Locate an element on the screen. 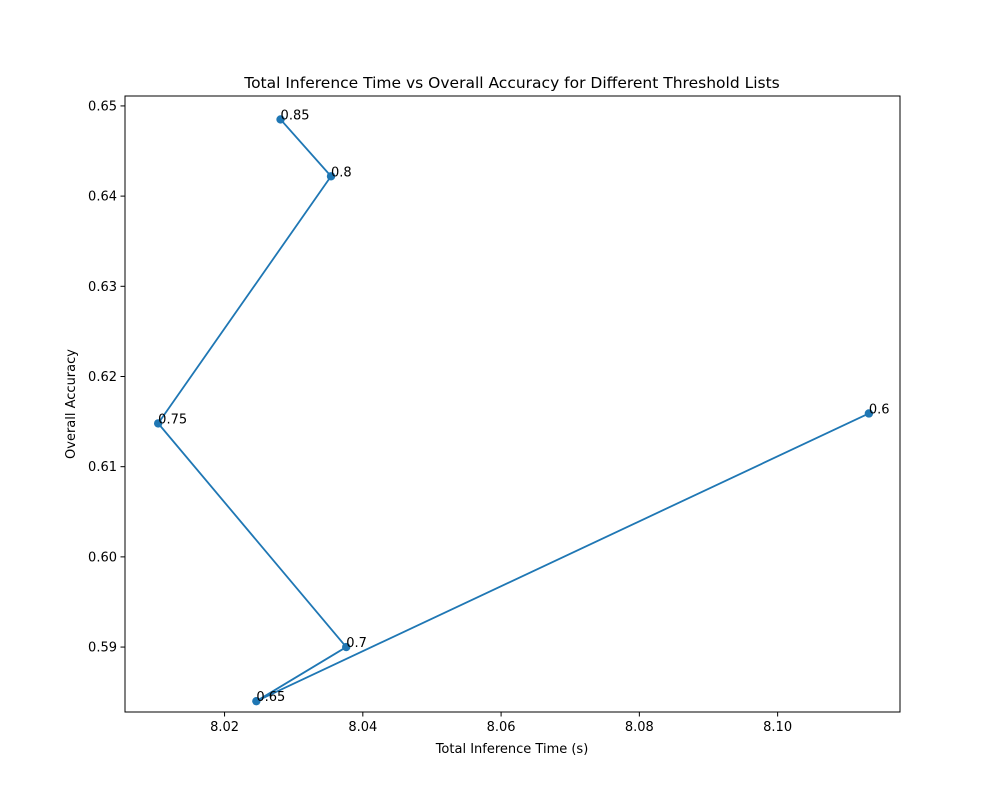 The image size is (1000, 800). y-tick-label: 0.64 is located at coordinates (102, 197).